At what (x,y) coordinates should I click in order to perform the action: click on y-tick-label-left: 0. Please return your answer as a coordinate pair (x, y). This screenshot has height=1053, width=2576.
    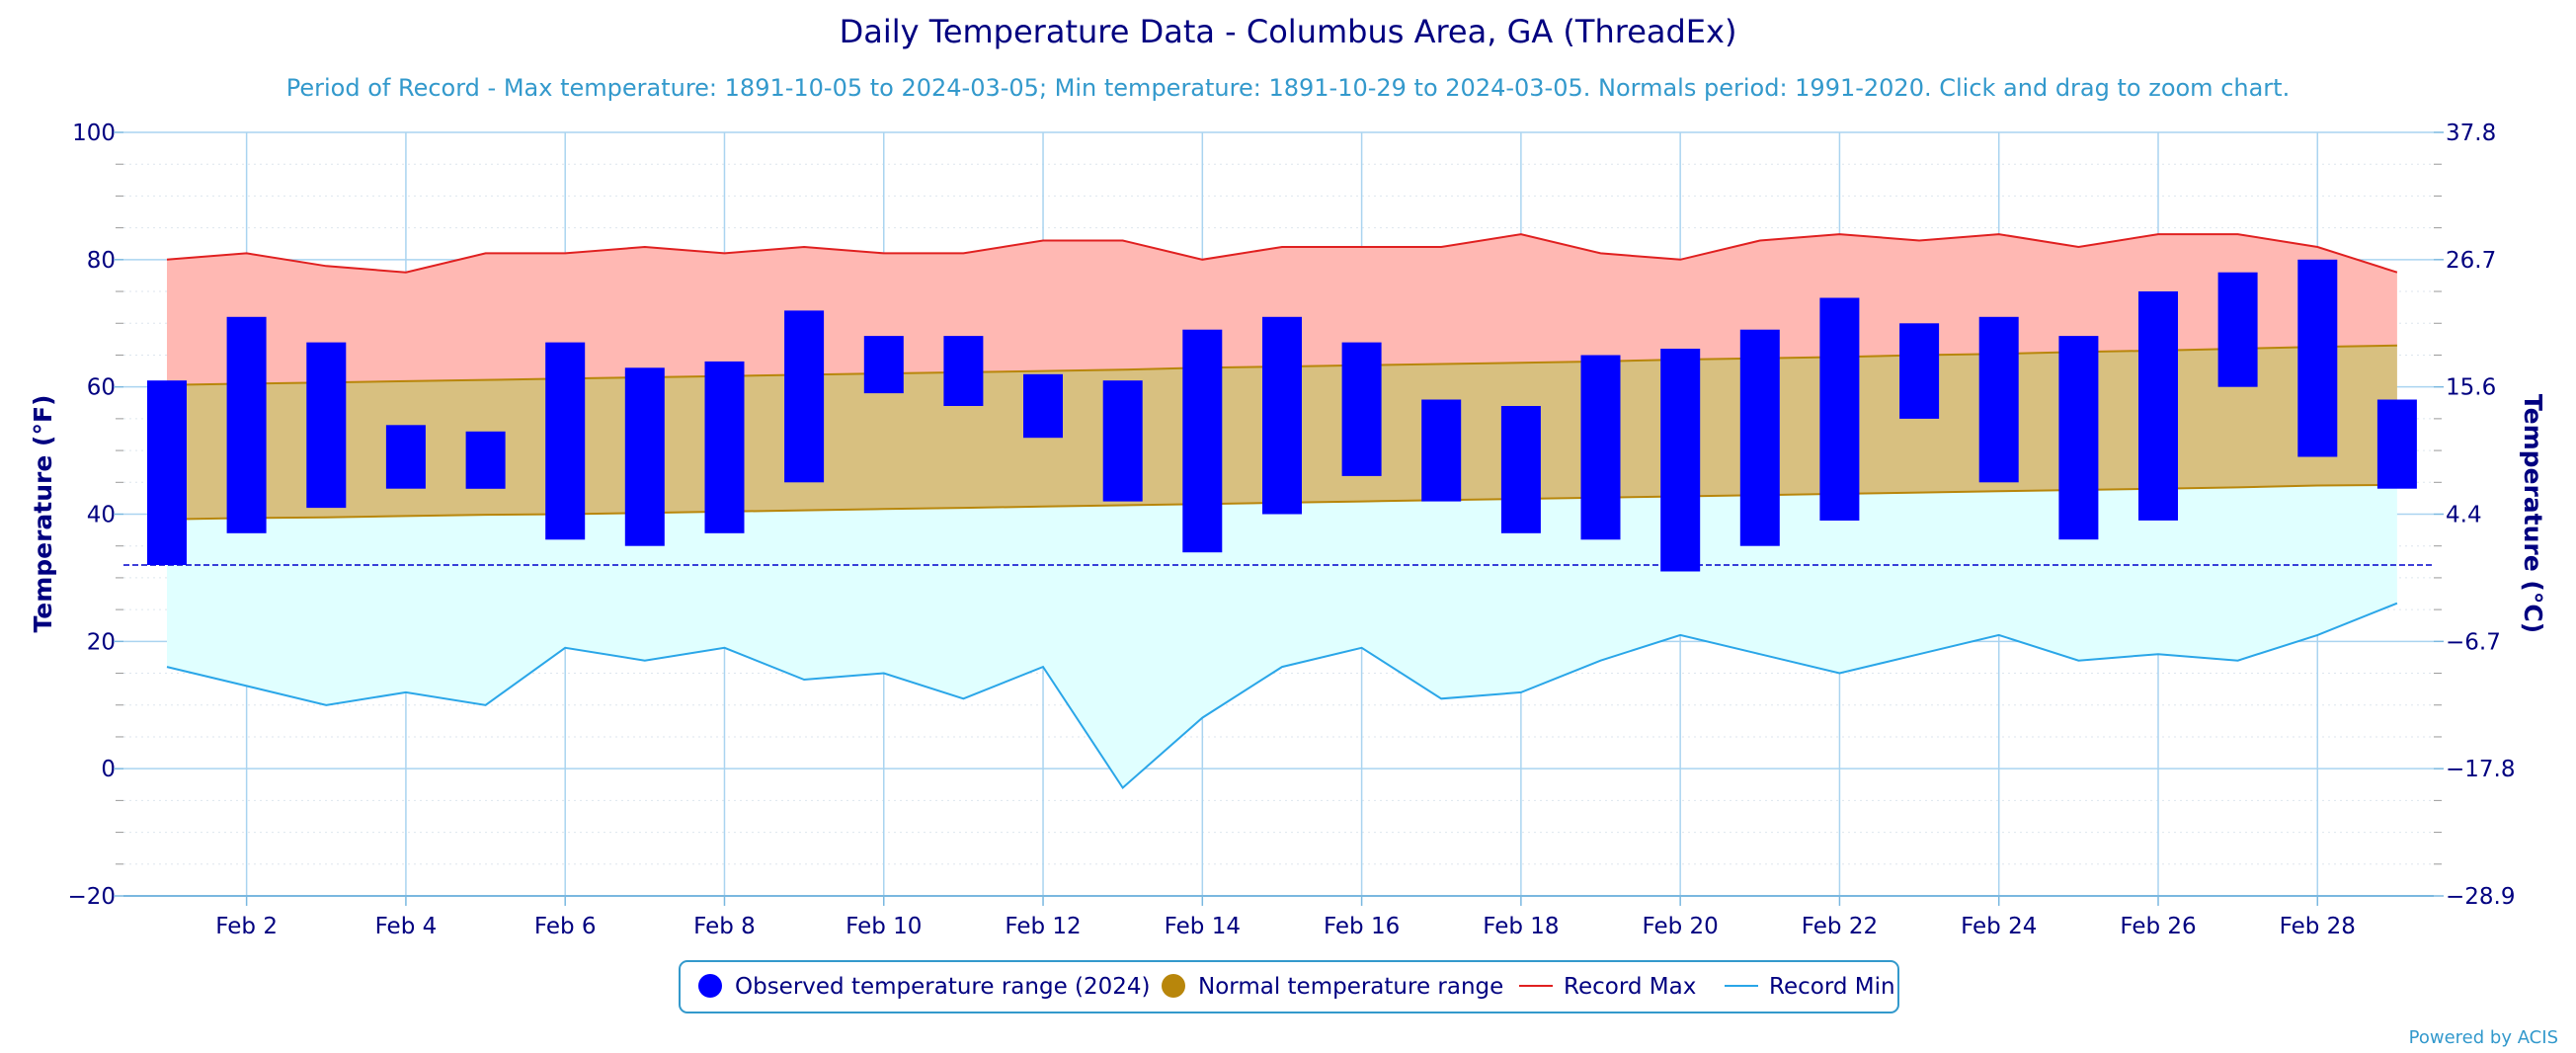
    Looking at the image, I should click on (108, 769).